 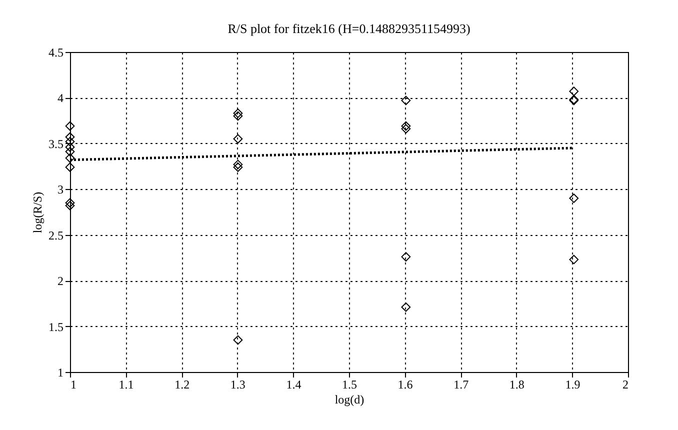 What do you see at coordinates (349, 399) in the screenshot?
I see `x-axis-title: log(d)` at bounding box center [349, 399].